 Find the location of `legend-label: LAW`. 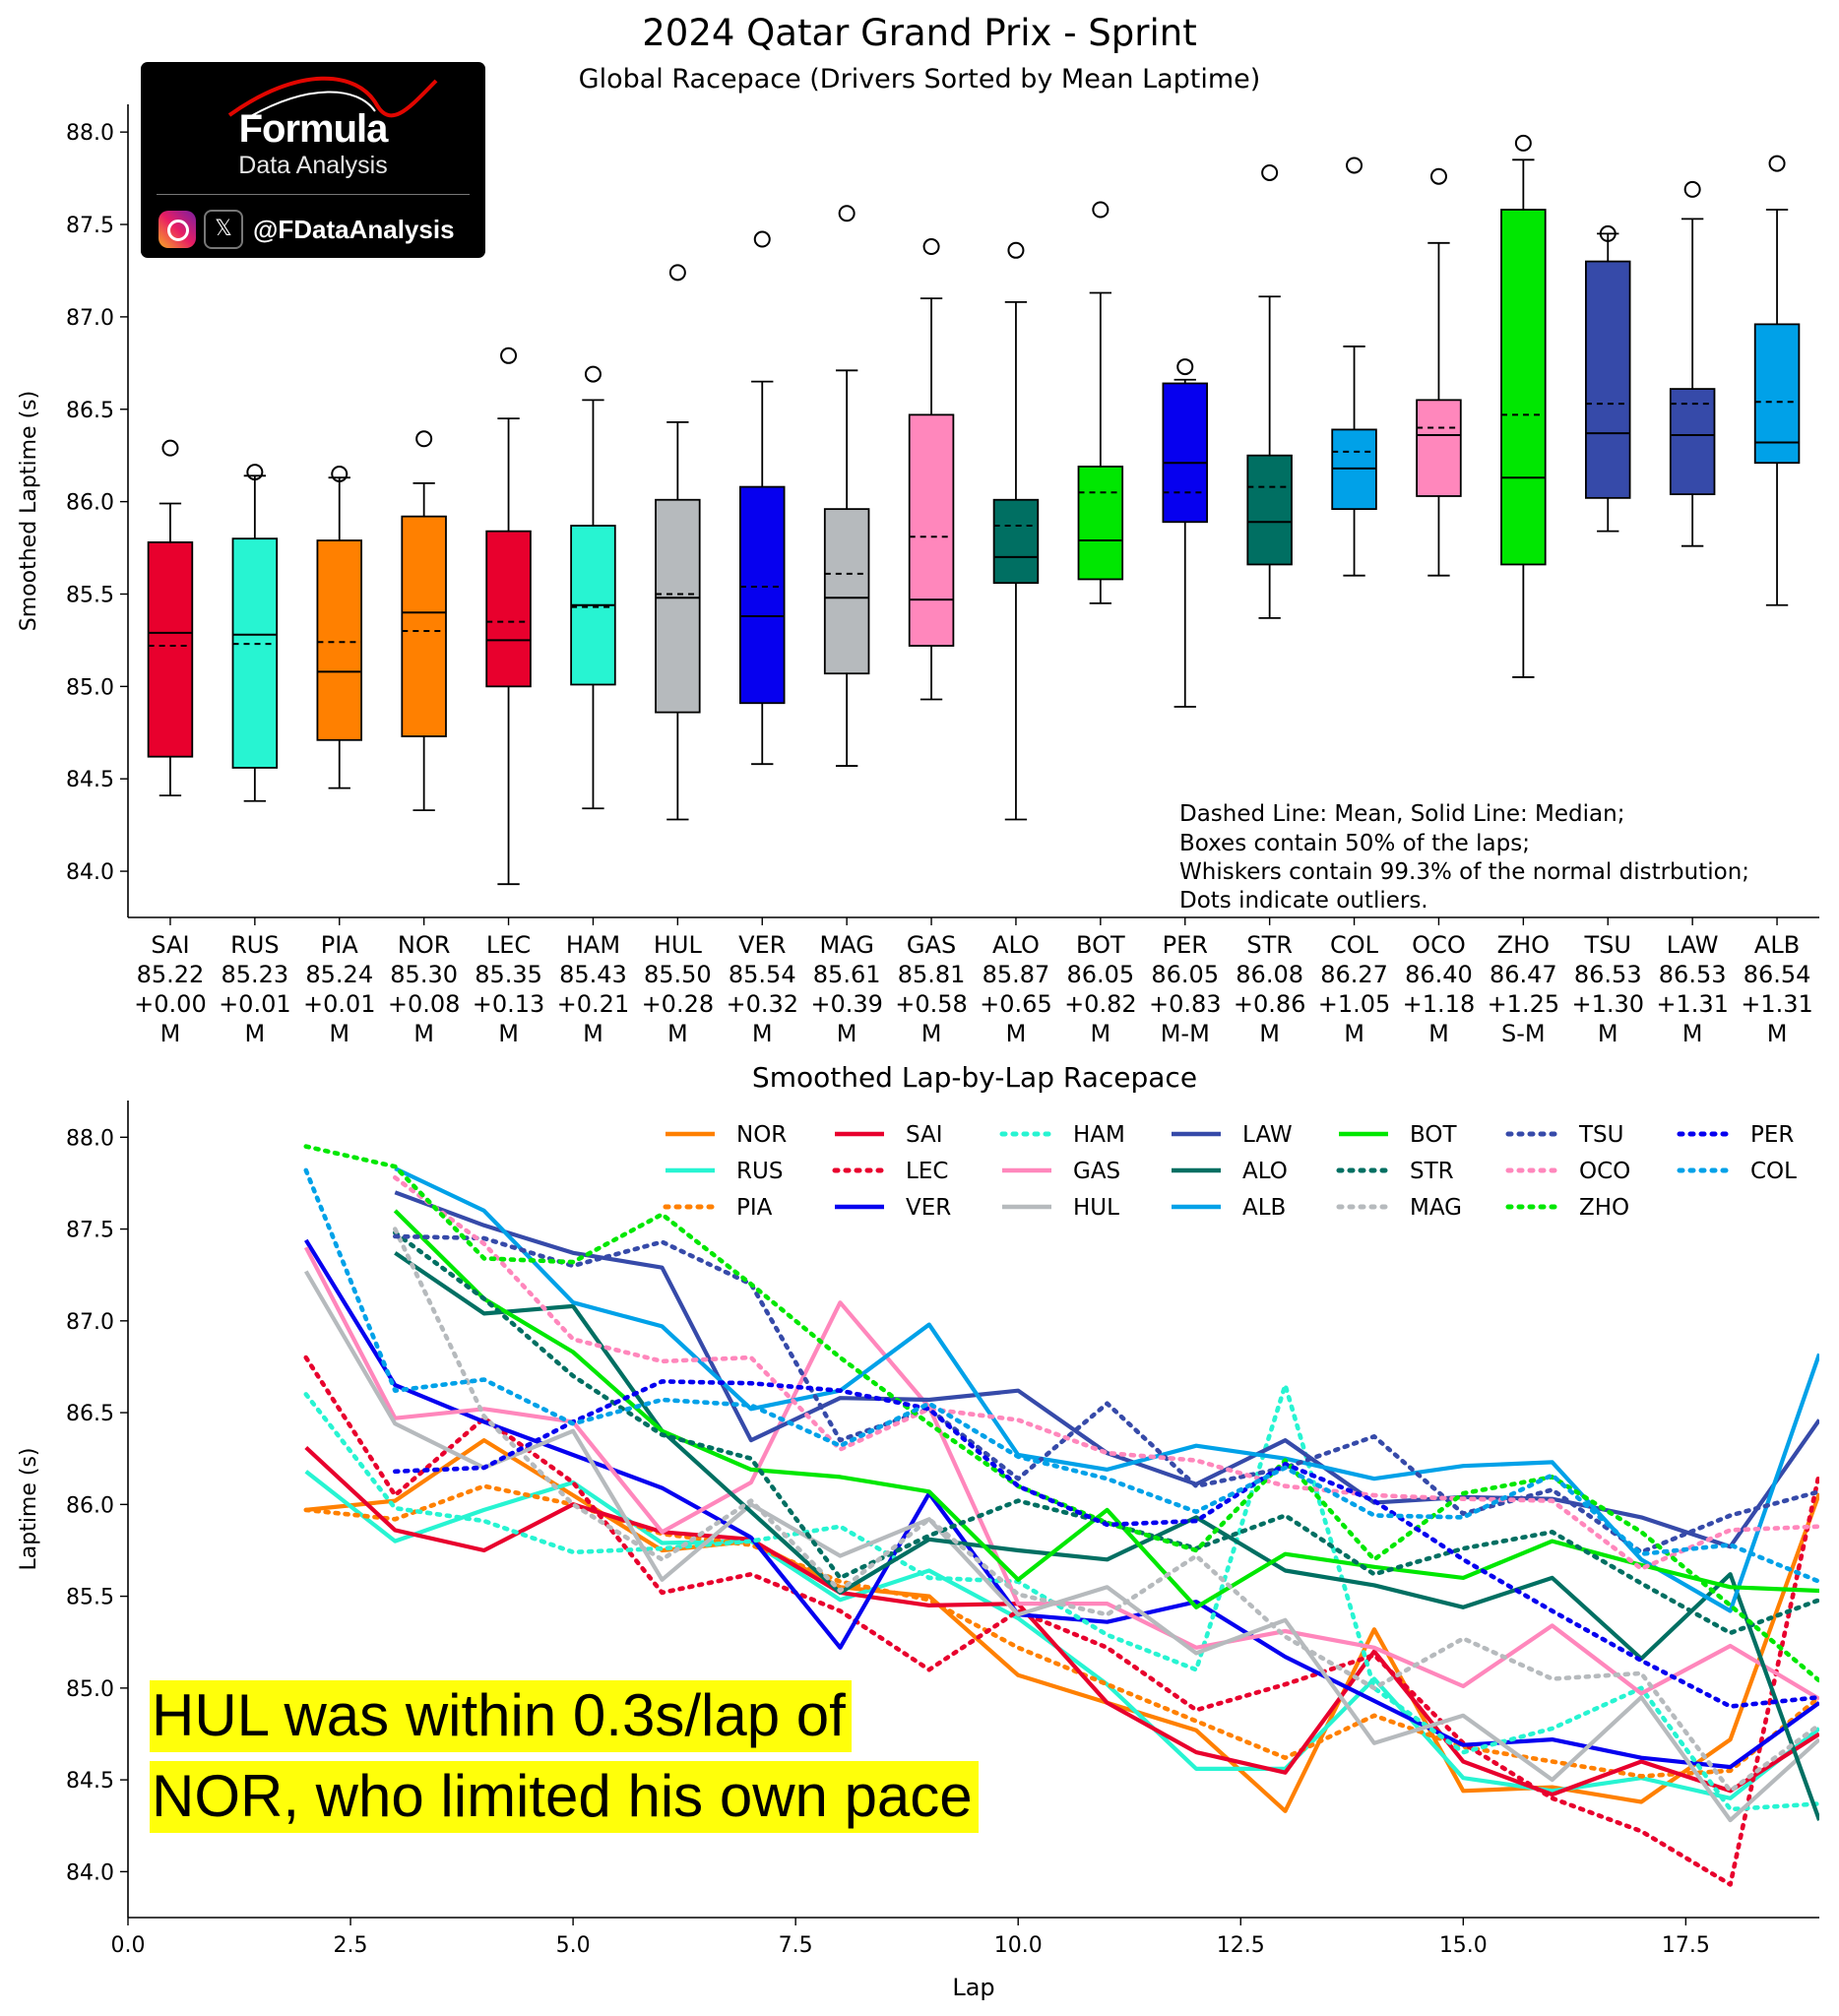

legend-label: LAW is located at coordinates (1267, 1135).